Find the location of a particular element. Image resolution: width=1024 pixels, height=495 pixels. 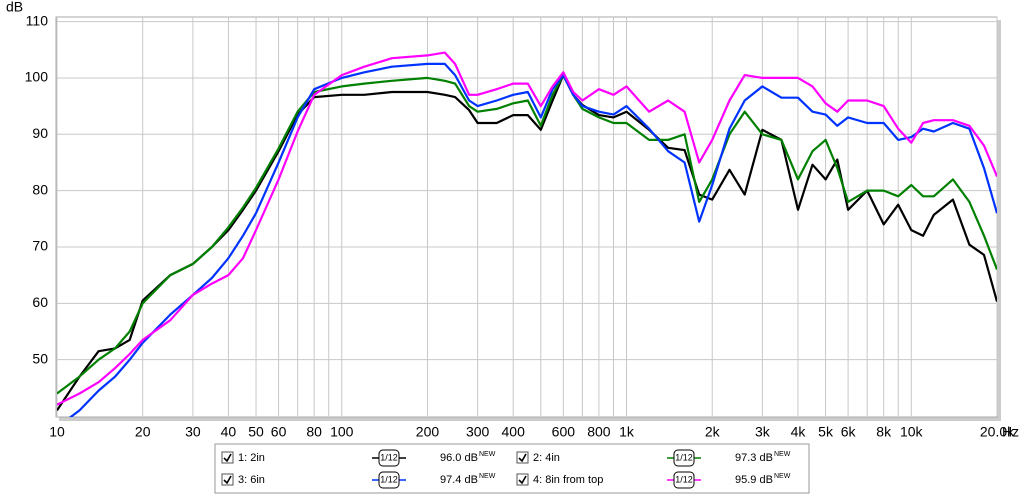

y-tick-label: 110 is located at coordinates (37, 20).